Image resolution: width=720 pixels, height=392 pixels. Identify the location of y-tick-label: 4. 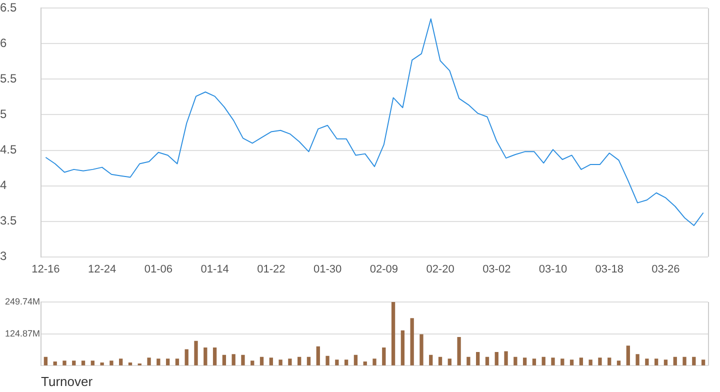
(3, 185).